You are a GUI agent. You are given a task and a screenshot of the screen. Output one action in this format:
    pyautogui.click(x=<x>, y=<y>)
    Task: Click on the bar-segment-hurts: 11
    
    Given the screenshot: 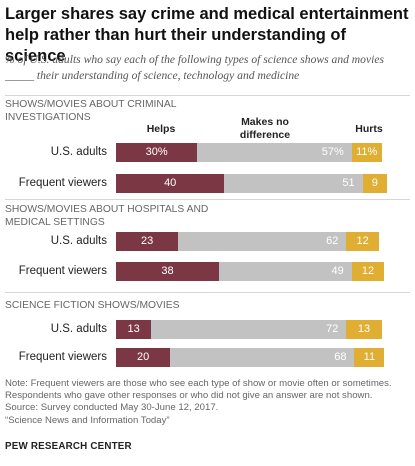 What is the action you would take?
    pyautogui.click(x=369, y=357)
    